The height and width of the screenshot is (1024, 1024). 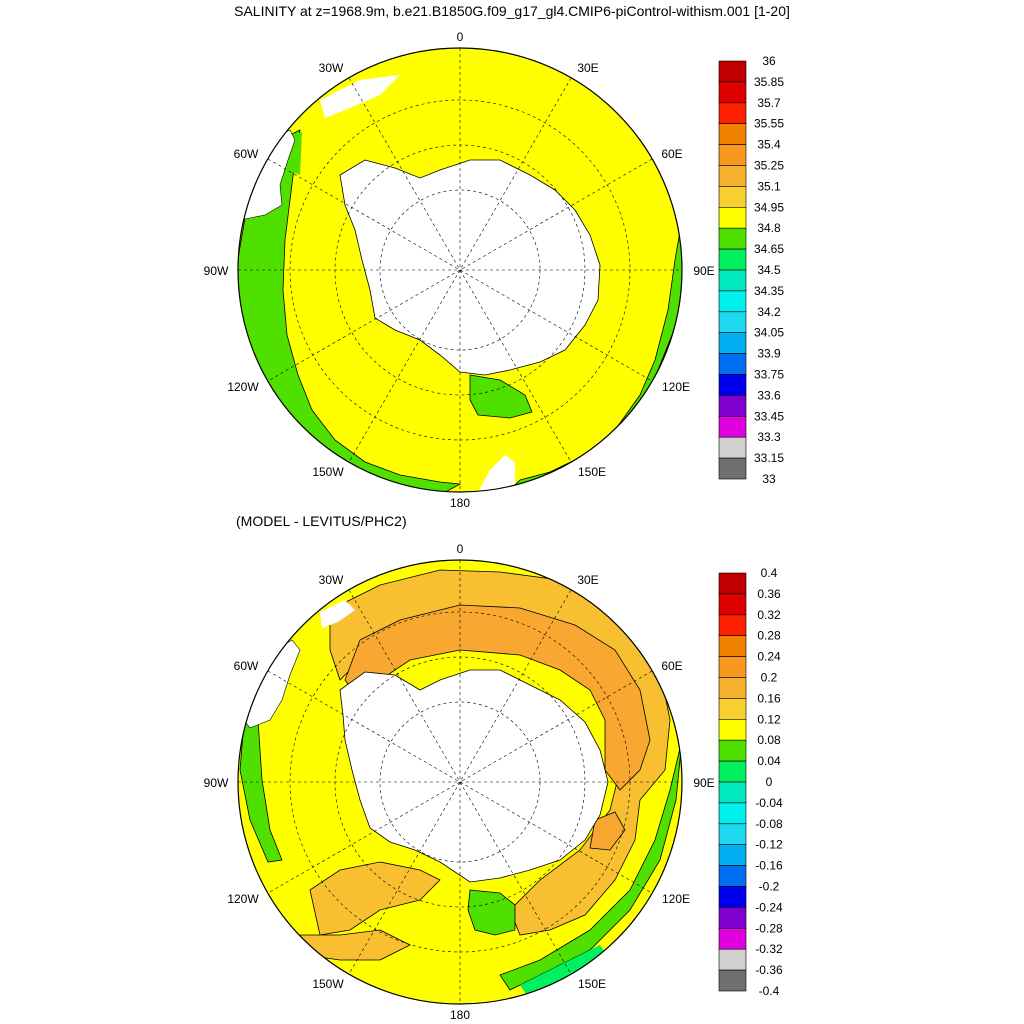 What do you see at coordinates (592, 472) in the screenshot?
I see `top-label-150e: 150E` at bounding box center [592, 472].